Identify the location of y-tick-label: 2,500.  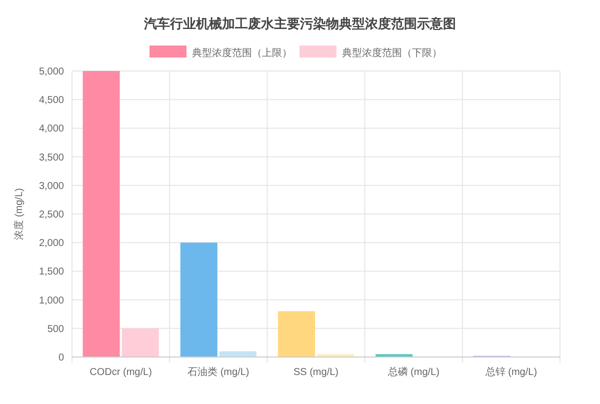
(51, 215).